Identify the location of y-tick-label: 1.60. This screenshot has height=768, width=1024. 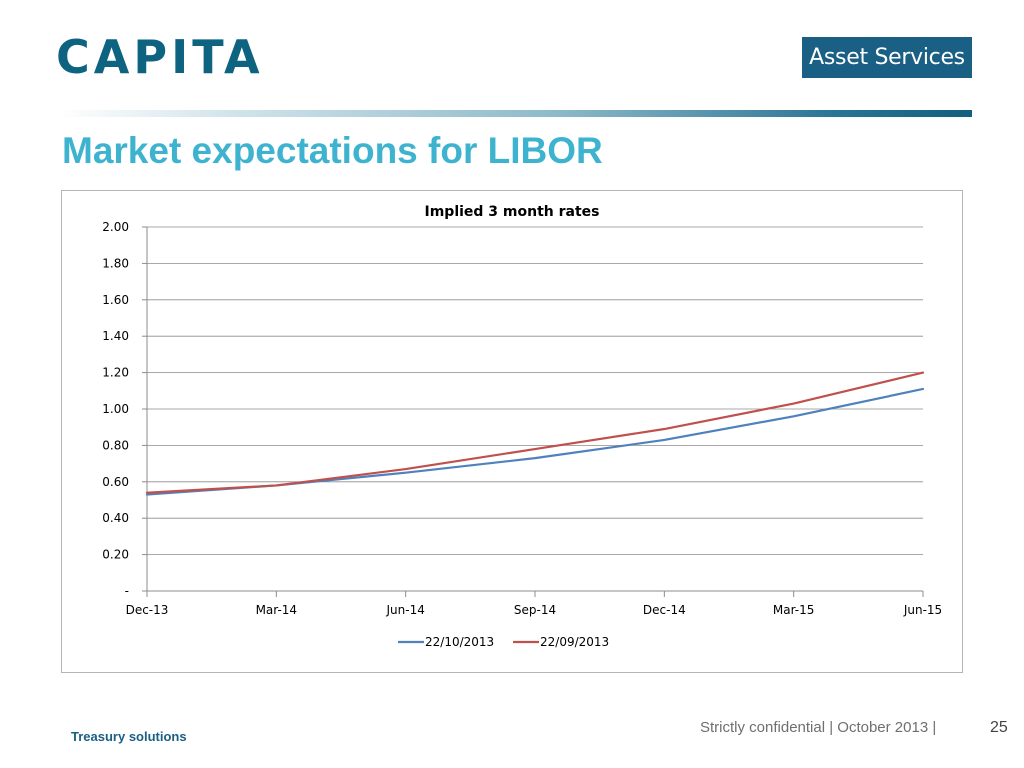
(115, 300).